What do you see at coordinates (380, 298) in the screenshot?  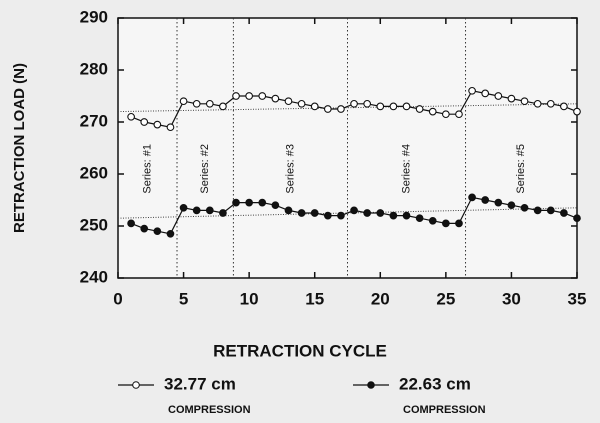 I see `x-tick-label: 20` at bounding box center [380, 298].